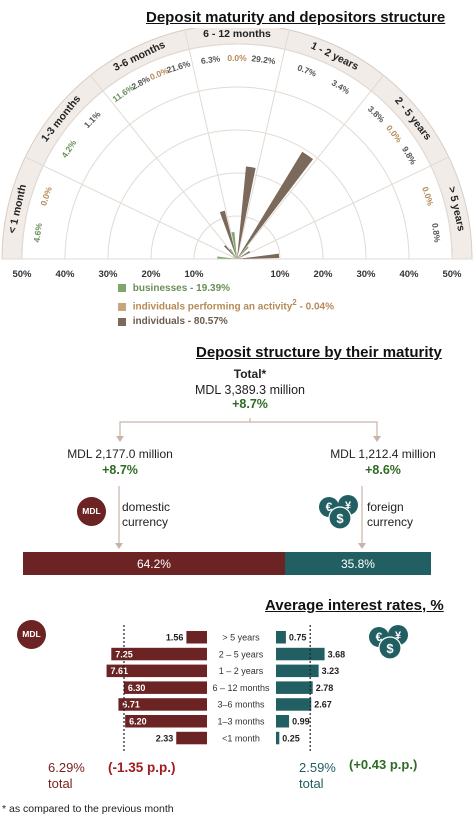 This screenshot has width=473, height=819. What do you see at coordinates (37, 232) in the screenshot?
I see `polar-value-label: 4.6%` at bounding box center [37, 232].